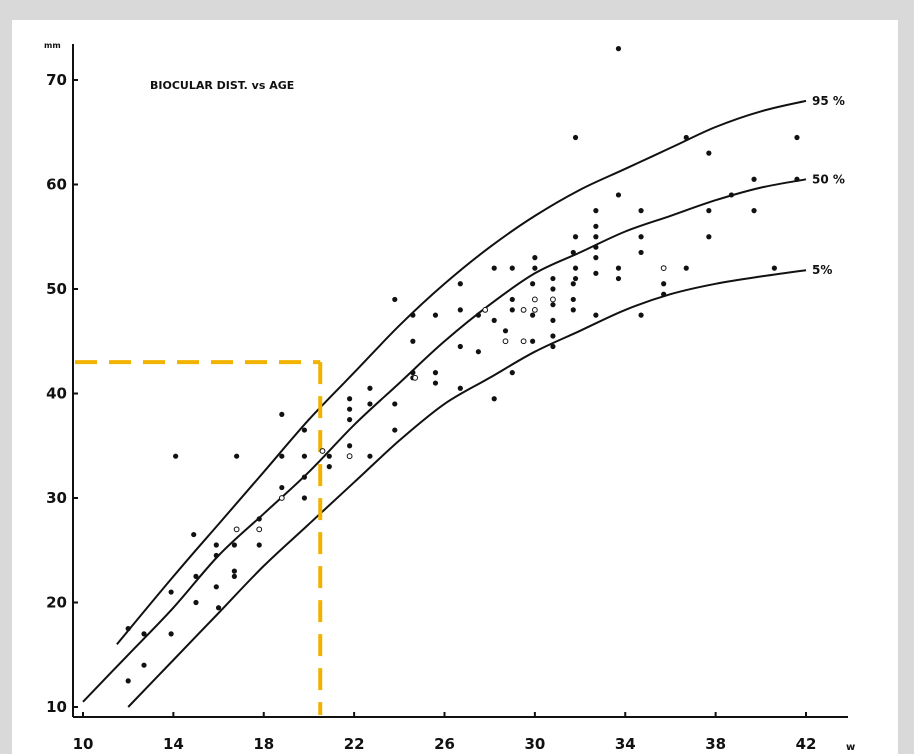 This screenshot has width=914, height=754. What do you see at coordinates (715, 744) in the screenshot?
I see `x-tick-label: 38` at bounding box center [715, 744].